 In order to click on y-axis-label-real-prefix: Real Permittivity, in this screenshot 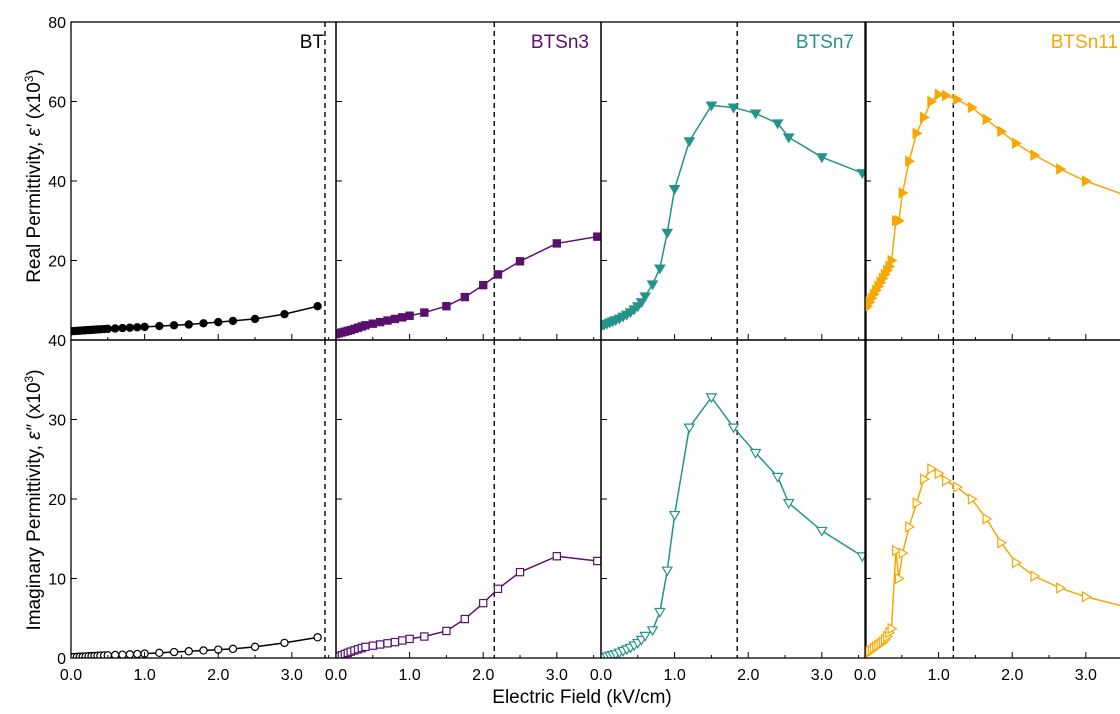, I will do `click(34, 209)`.